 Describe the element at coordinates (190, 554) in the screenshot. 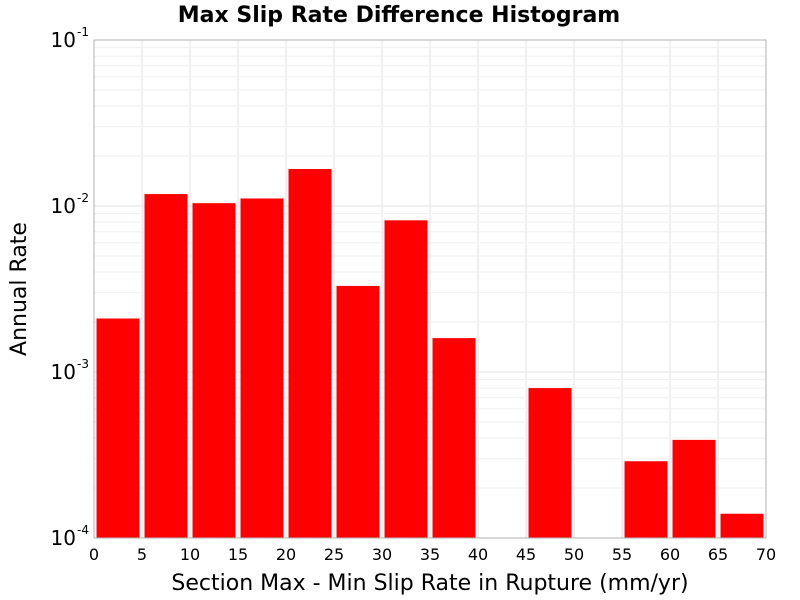

I see `x-tick-label: 10` at that location.